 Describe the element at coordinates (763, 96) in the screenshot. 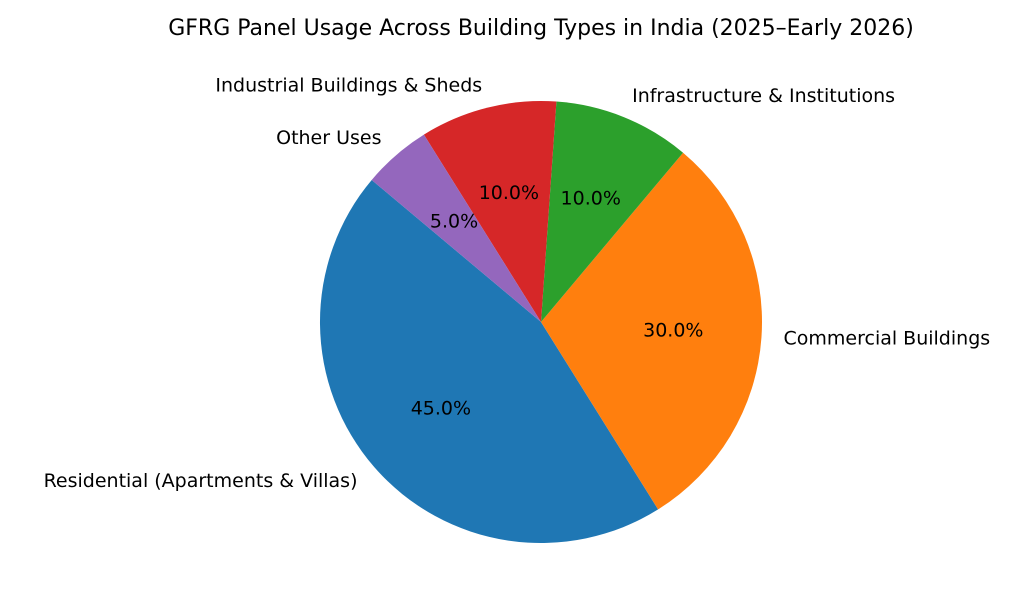

I see `slice-label-infrastructure-institutions: Infrastructure & Institutions` at that location.